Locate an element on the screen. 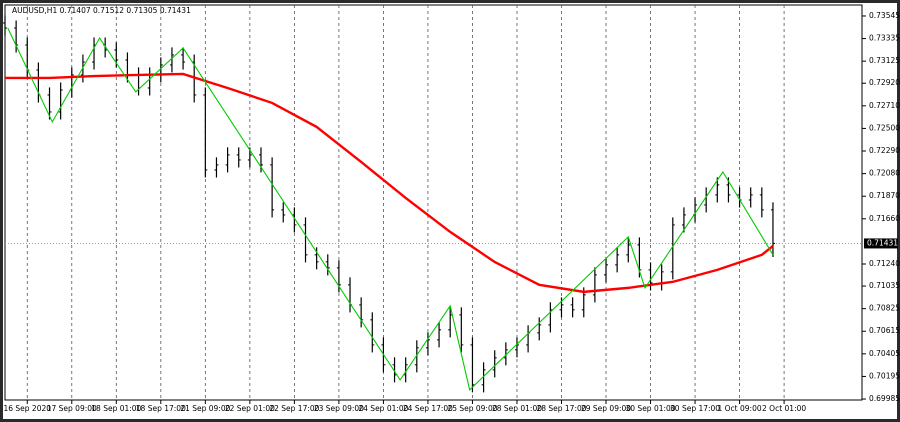 This screenshot has width=900, height=422. chart-title: AUDUSD,H1 is located at coordinates (34, 10).